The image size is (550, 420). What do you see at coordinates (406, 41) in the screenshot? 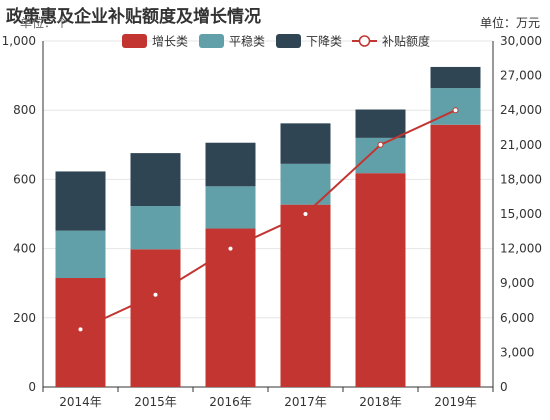
I see `legend-label-补贴额度: 补贴额度` at bounding box center [406, 41].